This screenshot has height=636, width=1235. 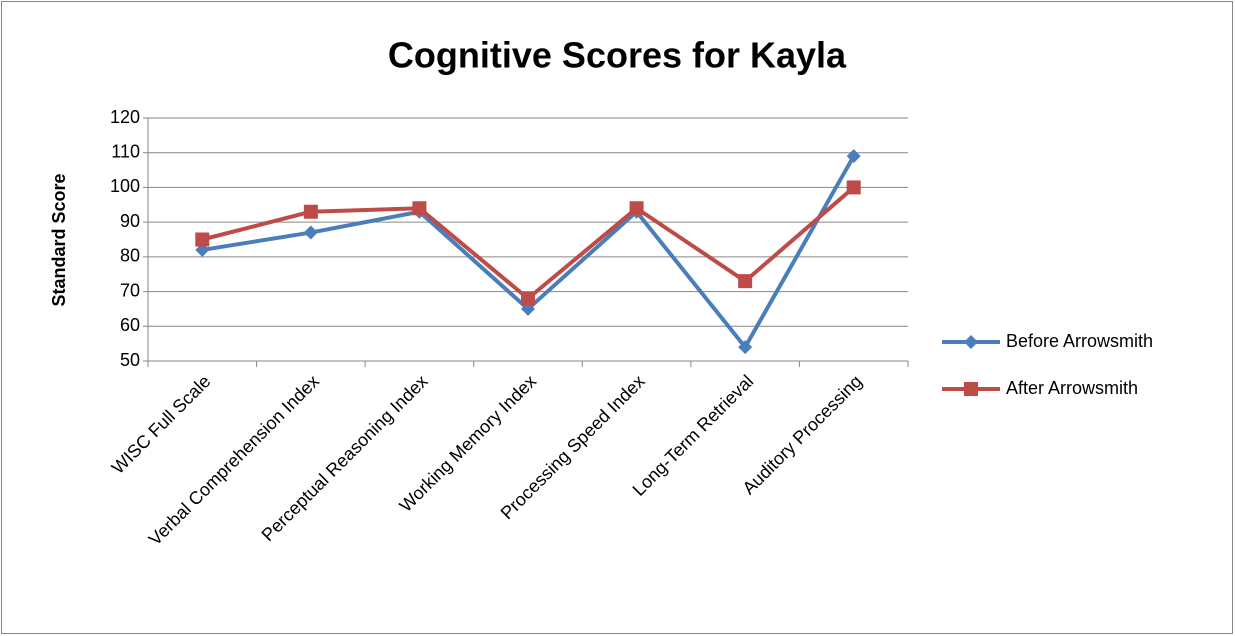 I want to click on legend-label: After Arrowsmith, so click(x=1072, y=388).